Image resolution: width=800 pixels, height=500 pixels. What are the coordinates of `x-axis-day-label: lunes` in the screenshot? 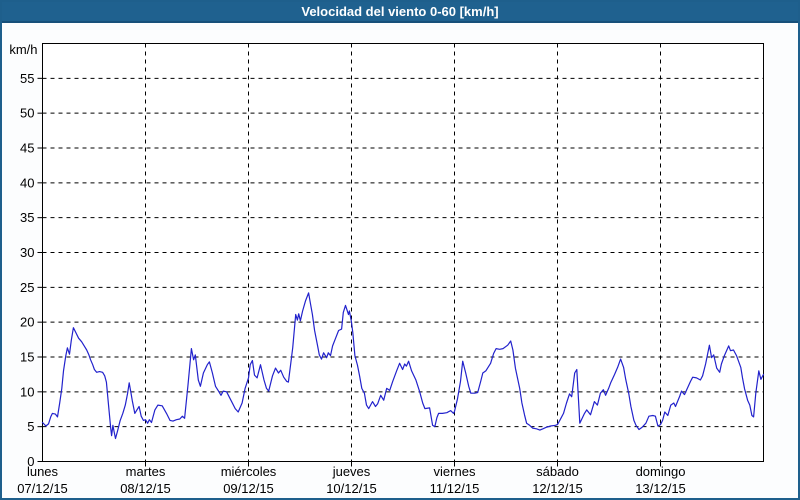 It's located at (43, 471).